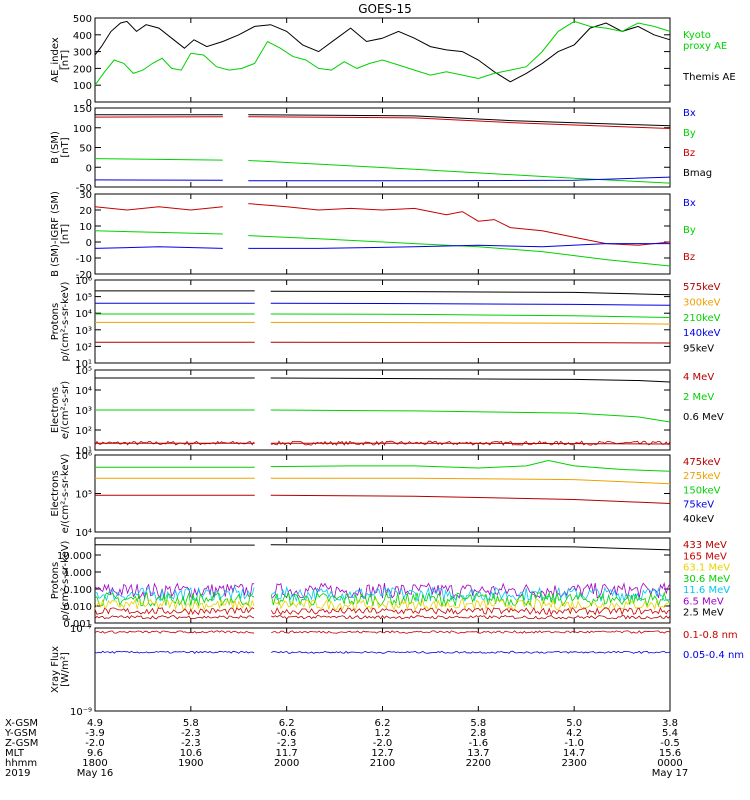  What do you see at coordinates (65, 321) in the screenshot?
I see `y-axis-label: p/(cm²-s-sr-keV)` at bounding box center [65, 321].